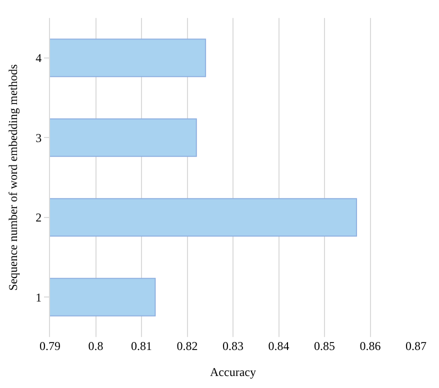 This screenshot has width=439, height=388. What do you see at coordinates (187, 346) in the screenshot?
I see `x-tick-label: 0.82` at bounding box center [187, 346].